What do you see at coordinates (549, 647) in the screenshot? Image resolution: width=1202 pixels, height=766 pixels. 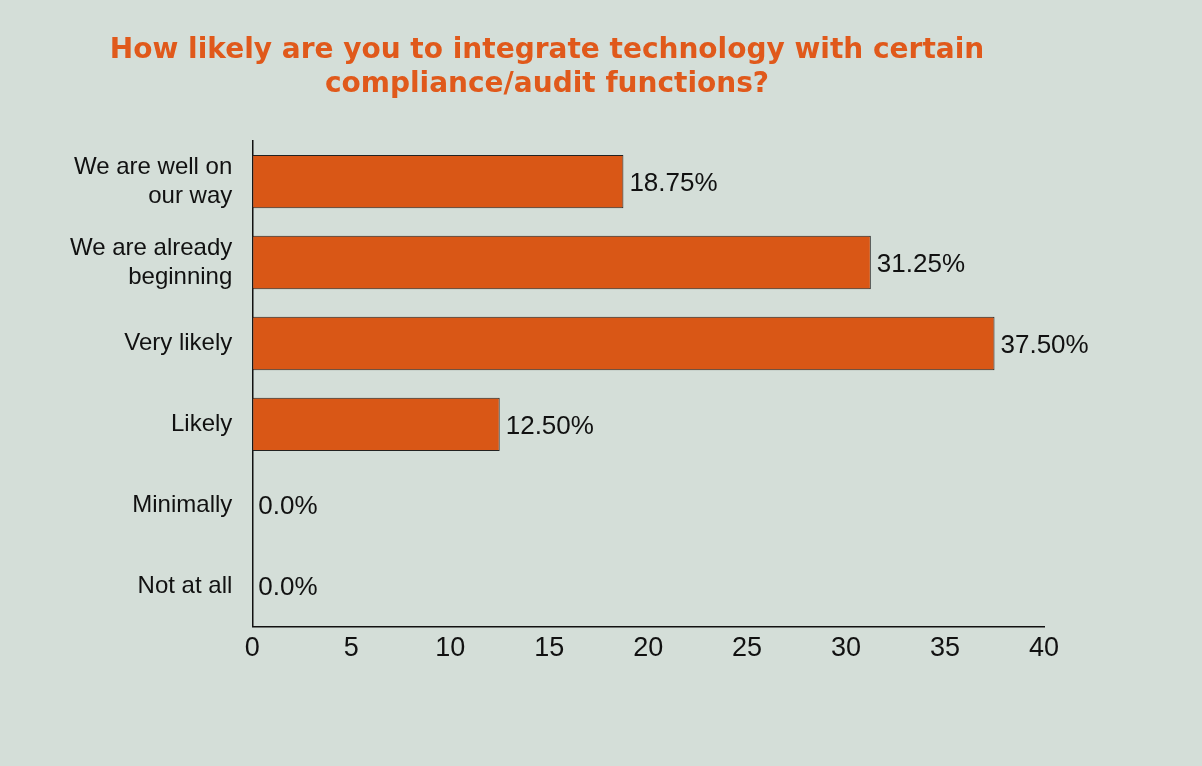 I see `x-tick-label: 15` at bounding box center [549, 647].